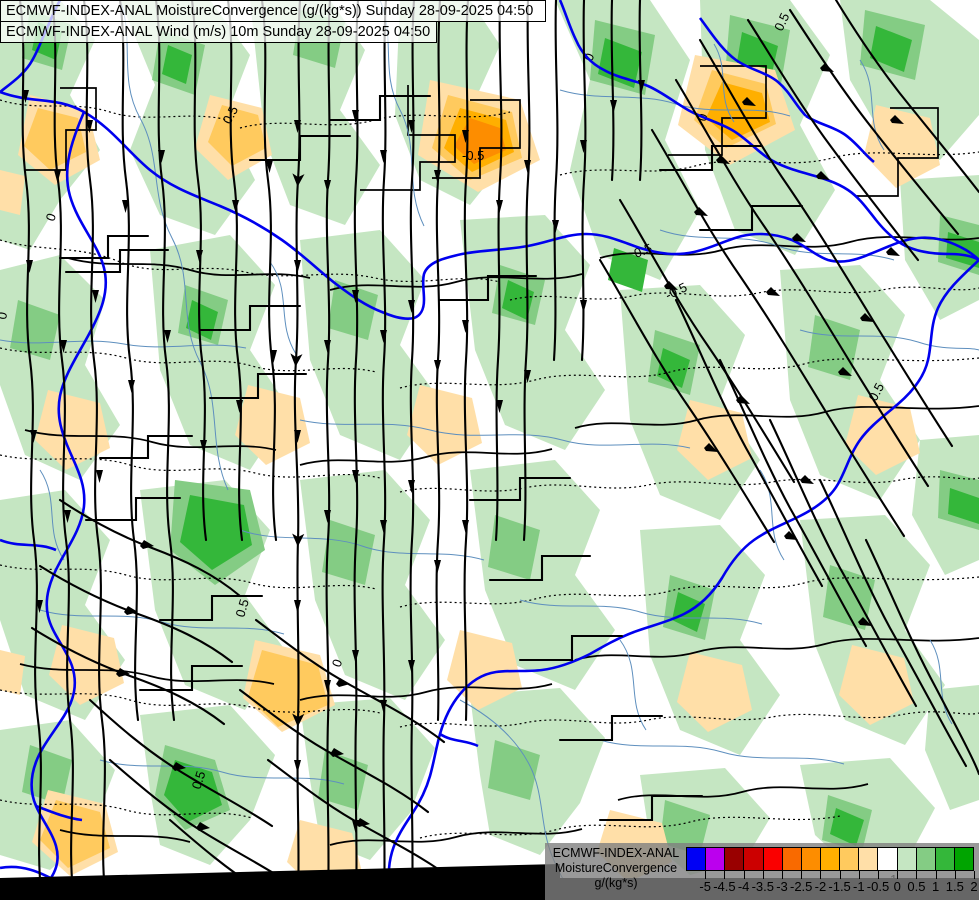 This screenshot has width=979, height=900. I want to click on colorbar-swatches, so click(830, 859).